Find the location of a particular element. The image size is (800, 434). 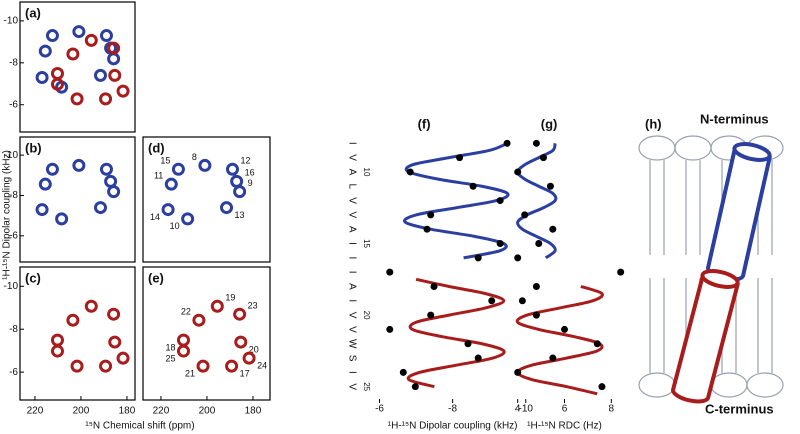

residue-tick-label: 15 is located at coordinates (366, 243).